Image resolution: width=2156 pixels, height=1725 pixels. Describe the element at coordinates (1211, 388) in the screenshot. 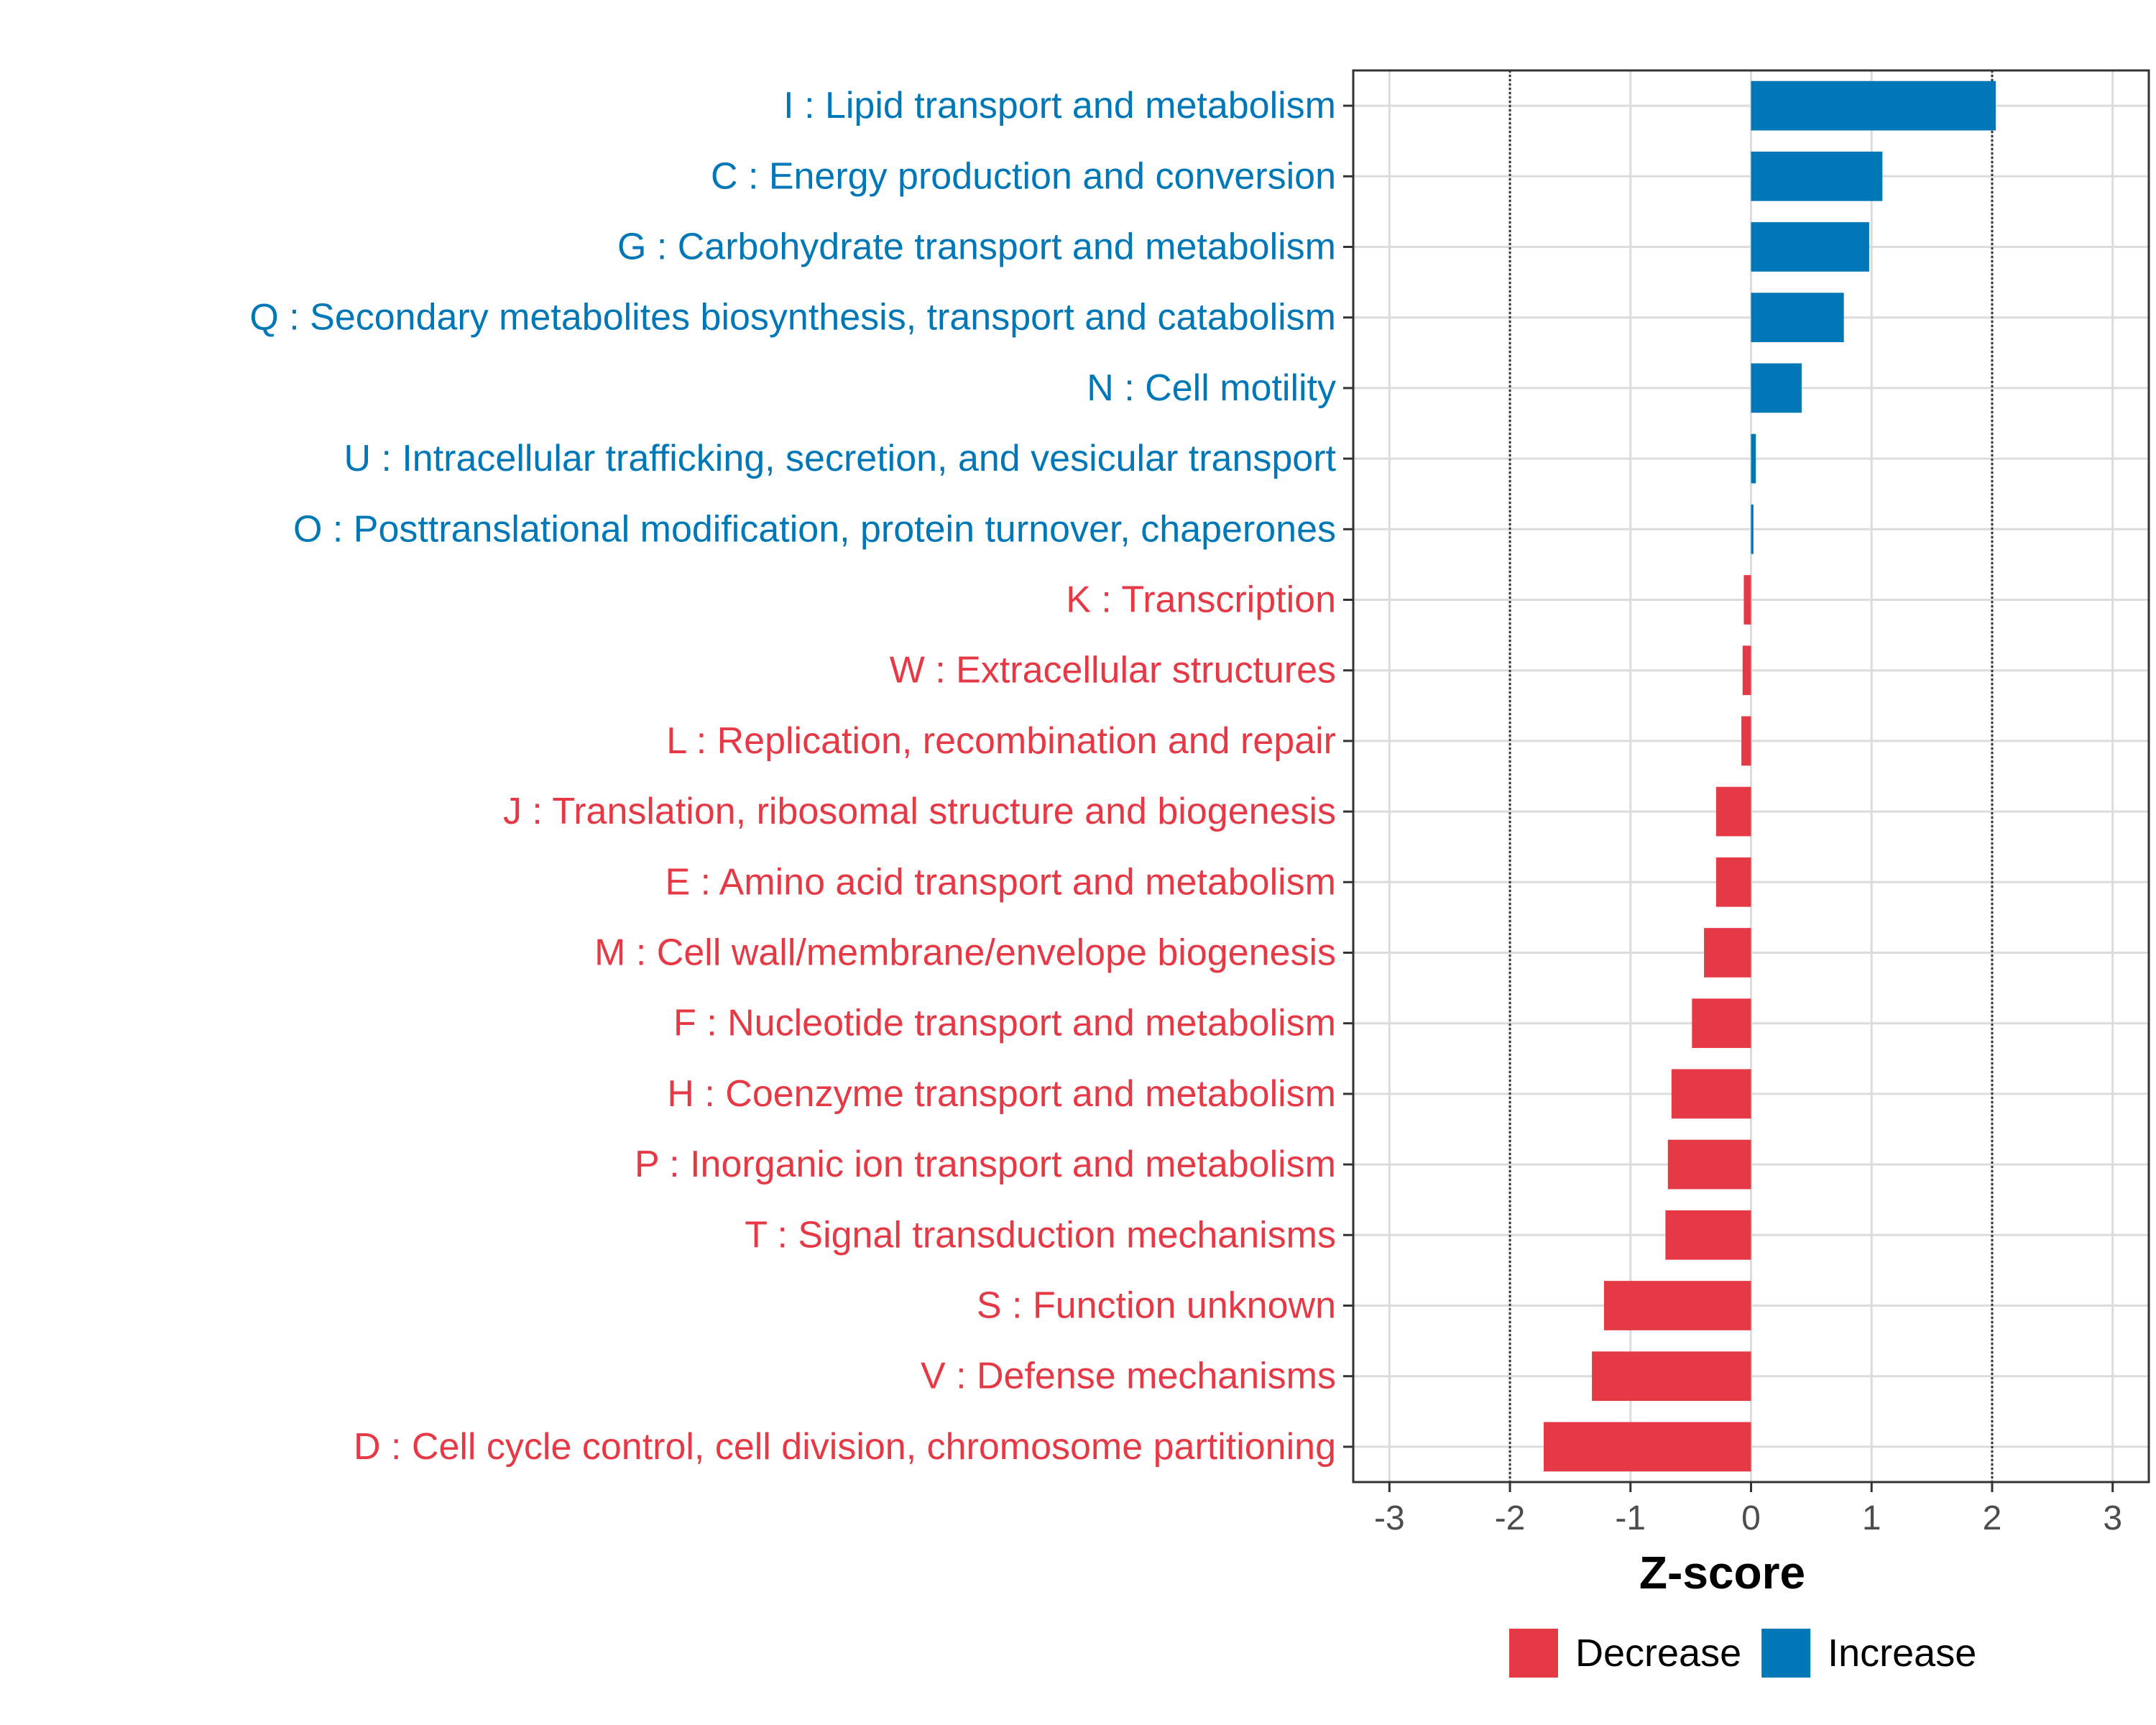

I see `category-label: N : Cell motility` at that location.